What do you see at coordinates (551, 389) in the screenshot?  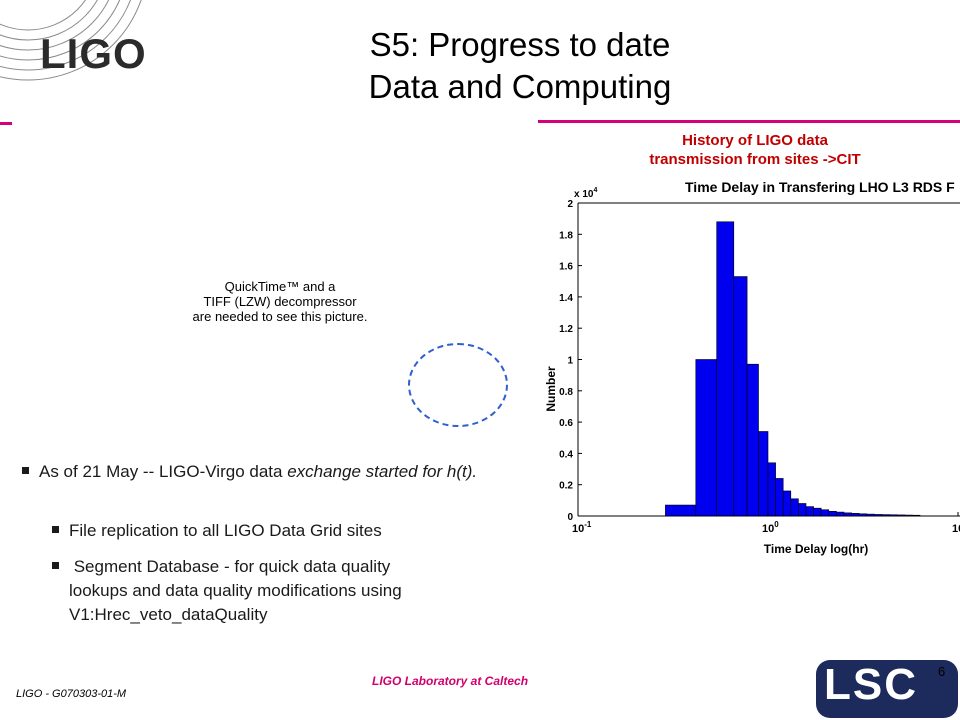 I see `y-axis-label: Number` at bounding box center [551, 389].